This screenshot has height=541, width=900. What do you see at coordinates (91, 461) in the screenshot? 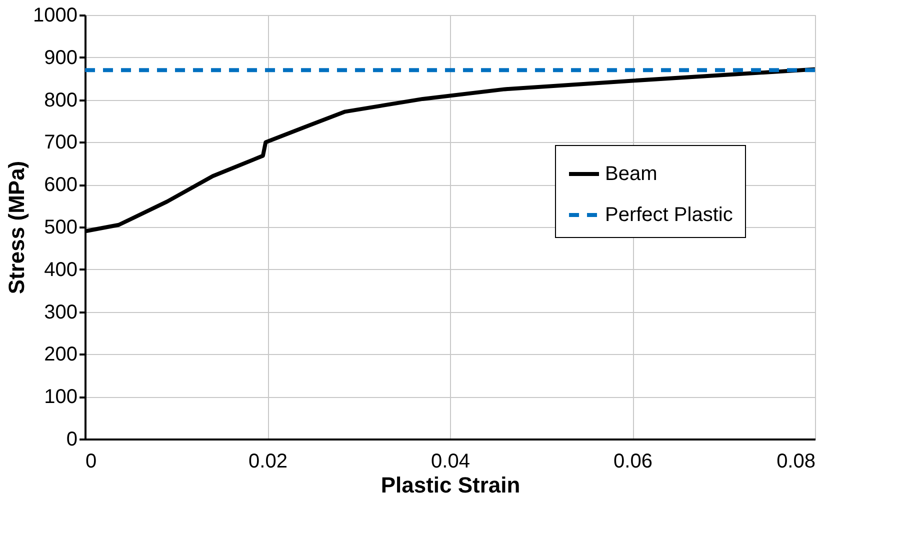
I see `x-tick-label: 0` at bounding box center [91, 461].